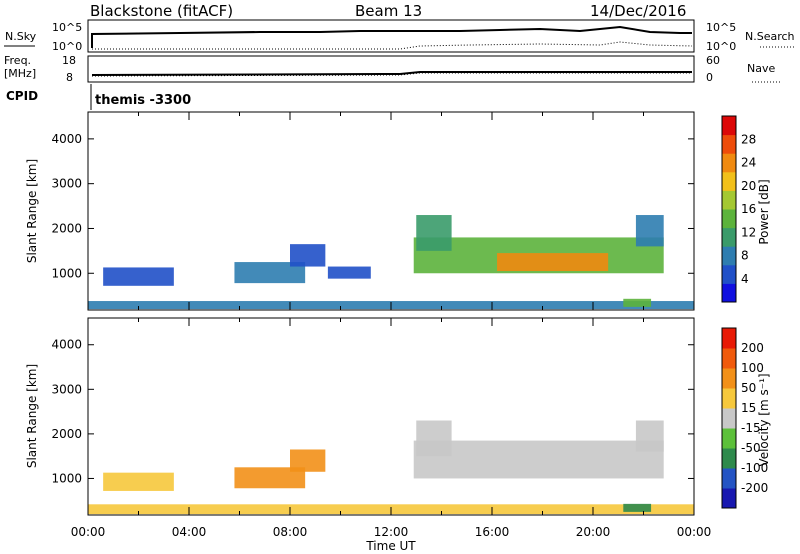 The height and width of the screenshot is (554, 800). Describe the element at coordinates (721, 46) in the screenshot. I see `nsearch-tick-low: 10^0` at that location.